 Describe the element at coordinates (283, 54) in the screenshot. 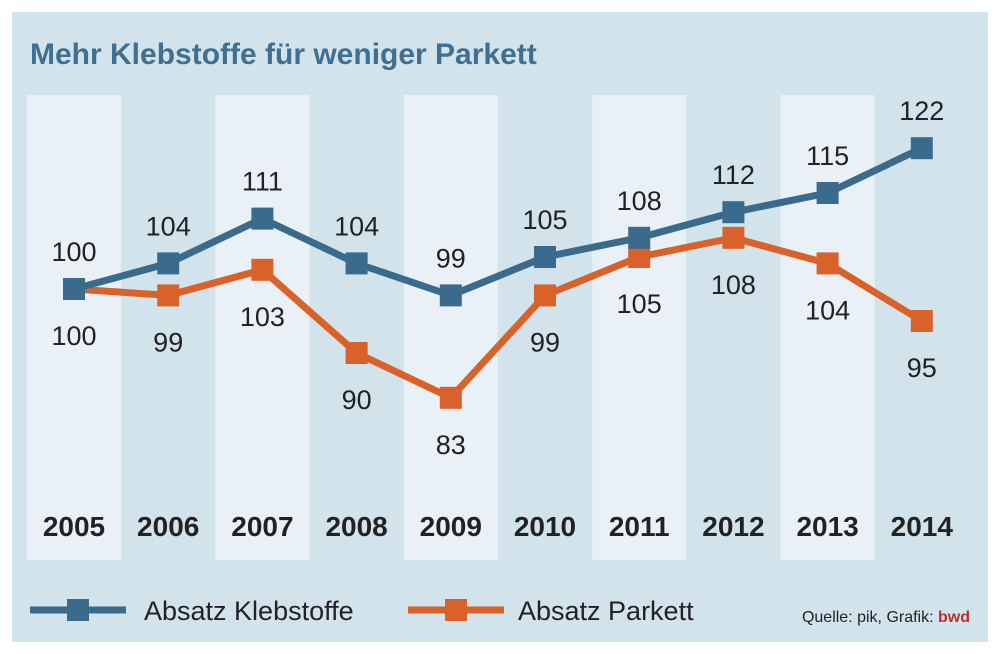

I see `chart-title: Mehr Klebstoffe für weniger Parkett` at that location.